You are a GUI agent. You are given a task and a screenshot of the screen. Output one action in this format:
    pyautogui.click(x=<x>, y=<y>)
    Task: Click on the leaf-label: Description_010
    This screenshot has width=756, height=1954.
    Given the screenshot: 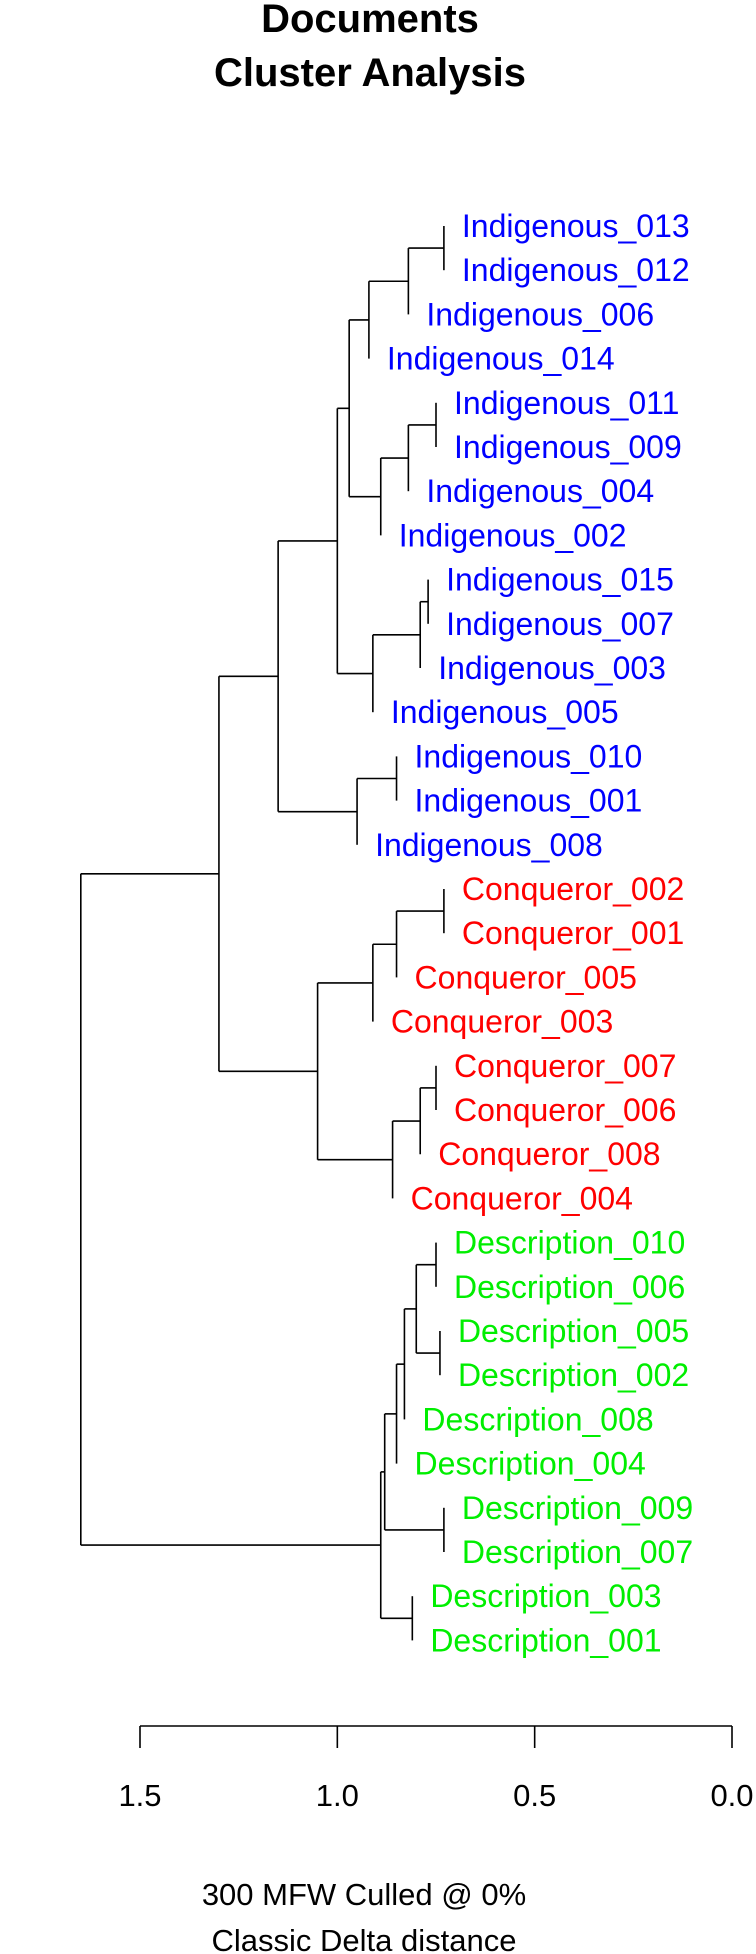 What is the action you would take?
    pyautogui.click(x=569, y=1243)
    